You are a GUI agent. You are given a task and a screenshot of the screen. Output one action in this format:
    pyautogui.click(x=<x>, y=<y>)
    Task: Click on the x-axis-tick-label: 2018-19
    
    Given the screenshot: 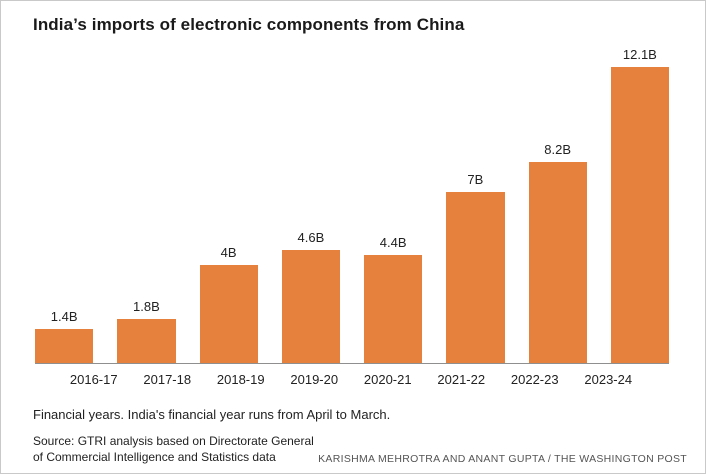 What is the action you would take?
    pyautogui.click(x=240, y=379)
    